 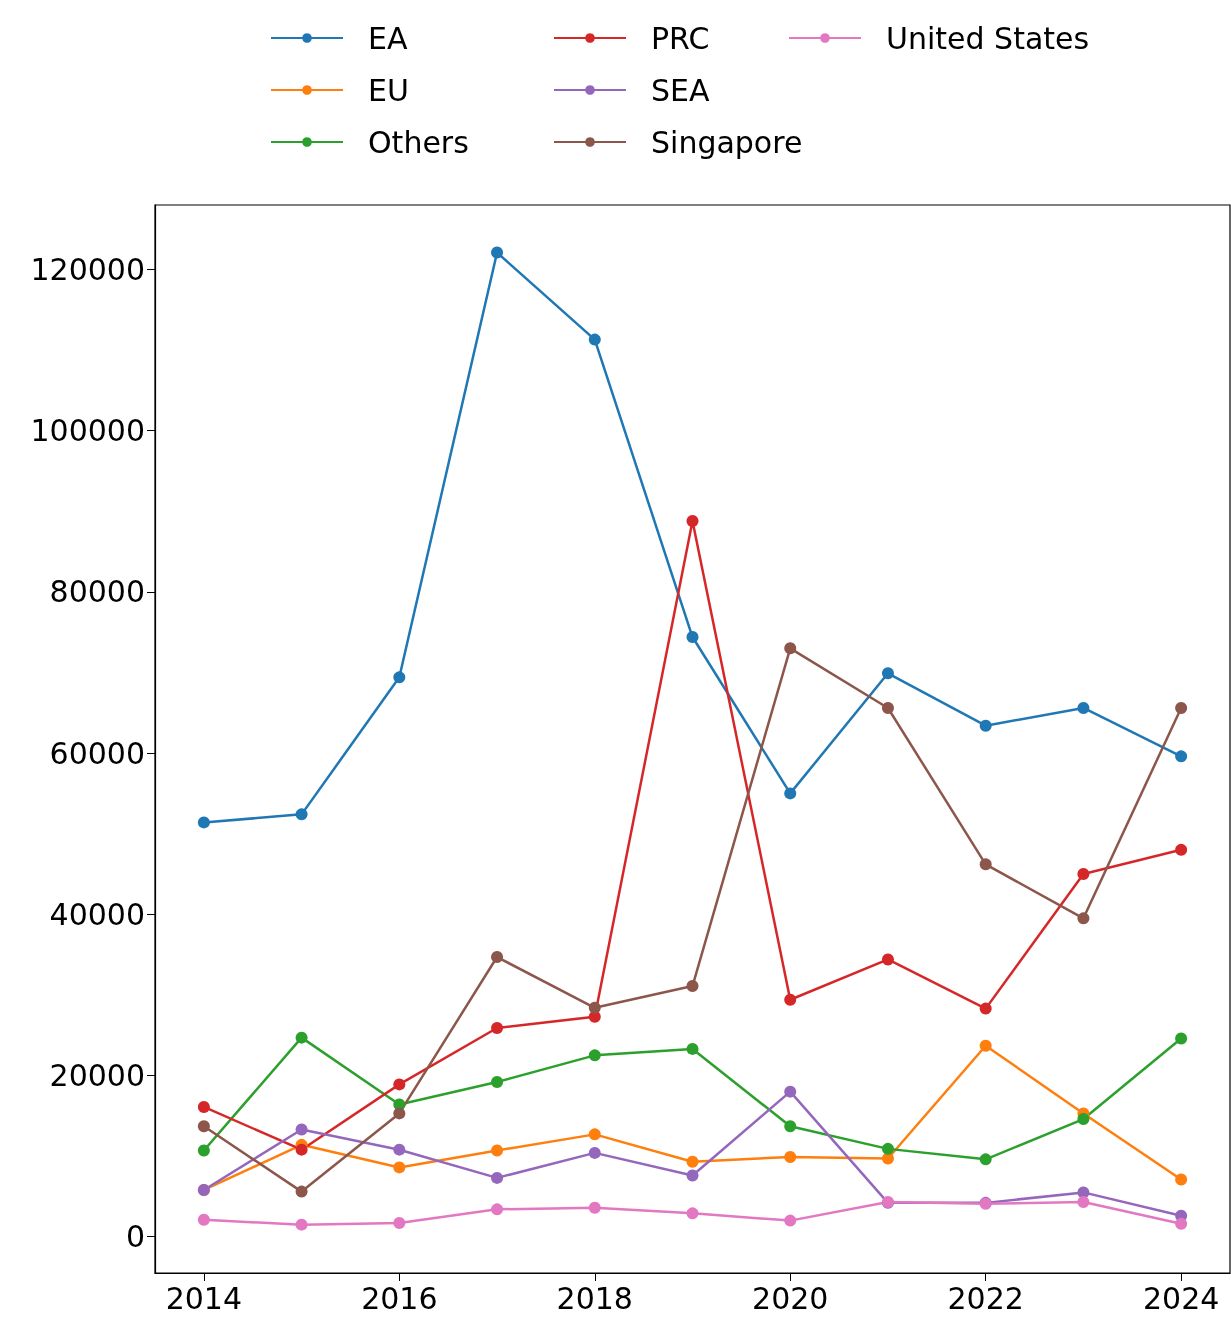 What do you see at coordinates (680, 90) in the screenshot?
I see `legend-label: SEA` at bounding box center [680, 90].